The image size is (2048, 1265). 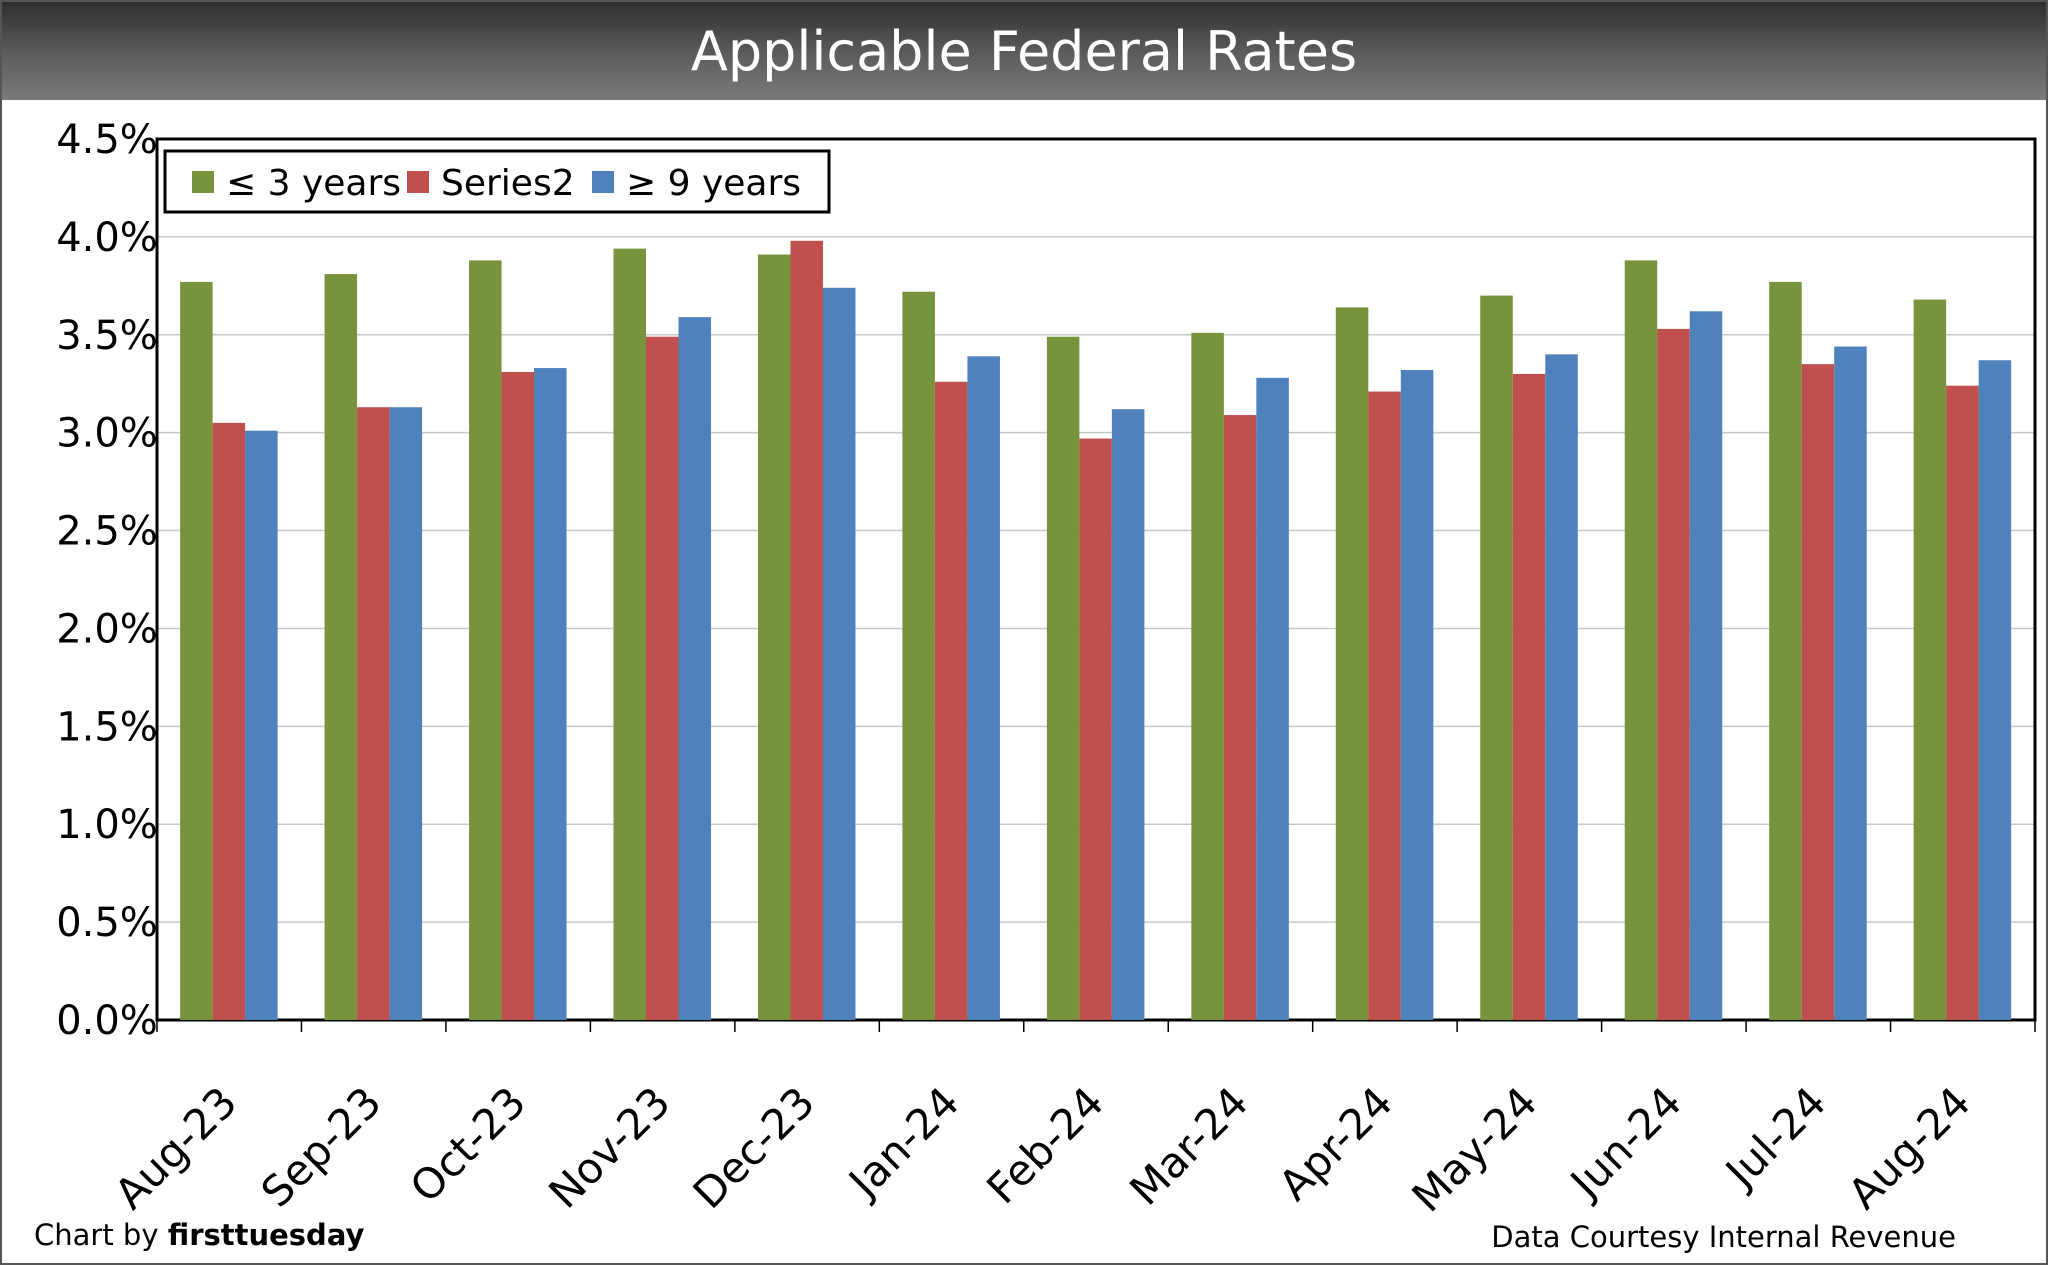 I want to click on x-tick-label: Jun-24, so click(x=1625, y=1143).